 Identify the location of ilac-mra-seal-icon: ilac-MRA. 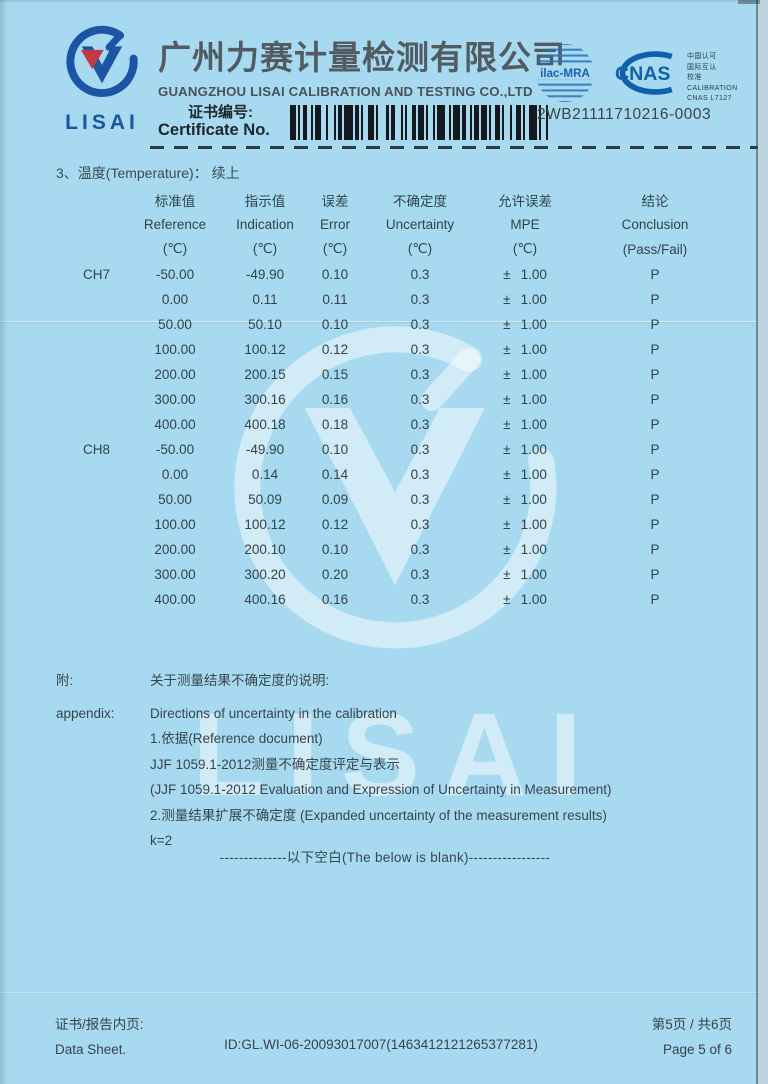
(565, 73).